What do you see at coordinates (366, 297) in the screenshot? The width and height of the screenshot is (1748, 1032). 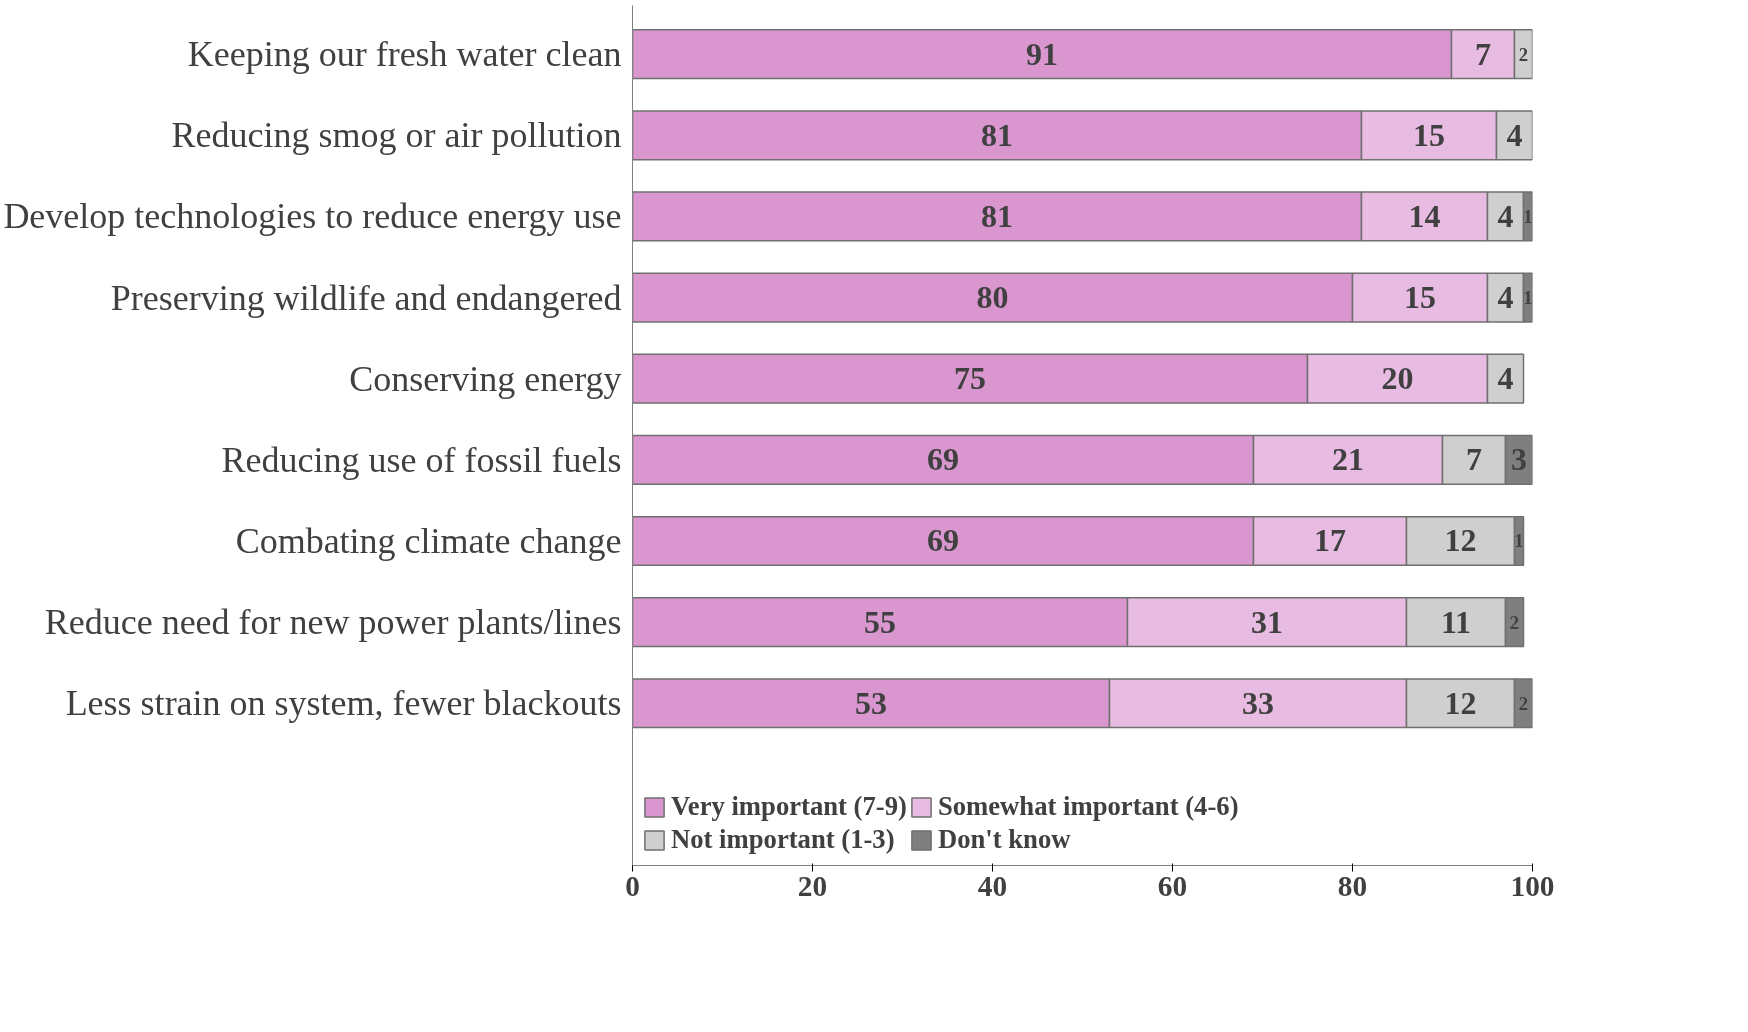 I see `y-tick-label: Preserving wildlife and endangered` at bounding box center [366, 297].